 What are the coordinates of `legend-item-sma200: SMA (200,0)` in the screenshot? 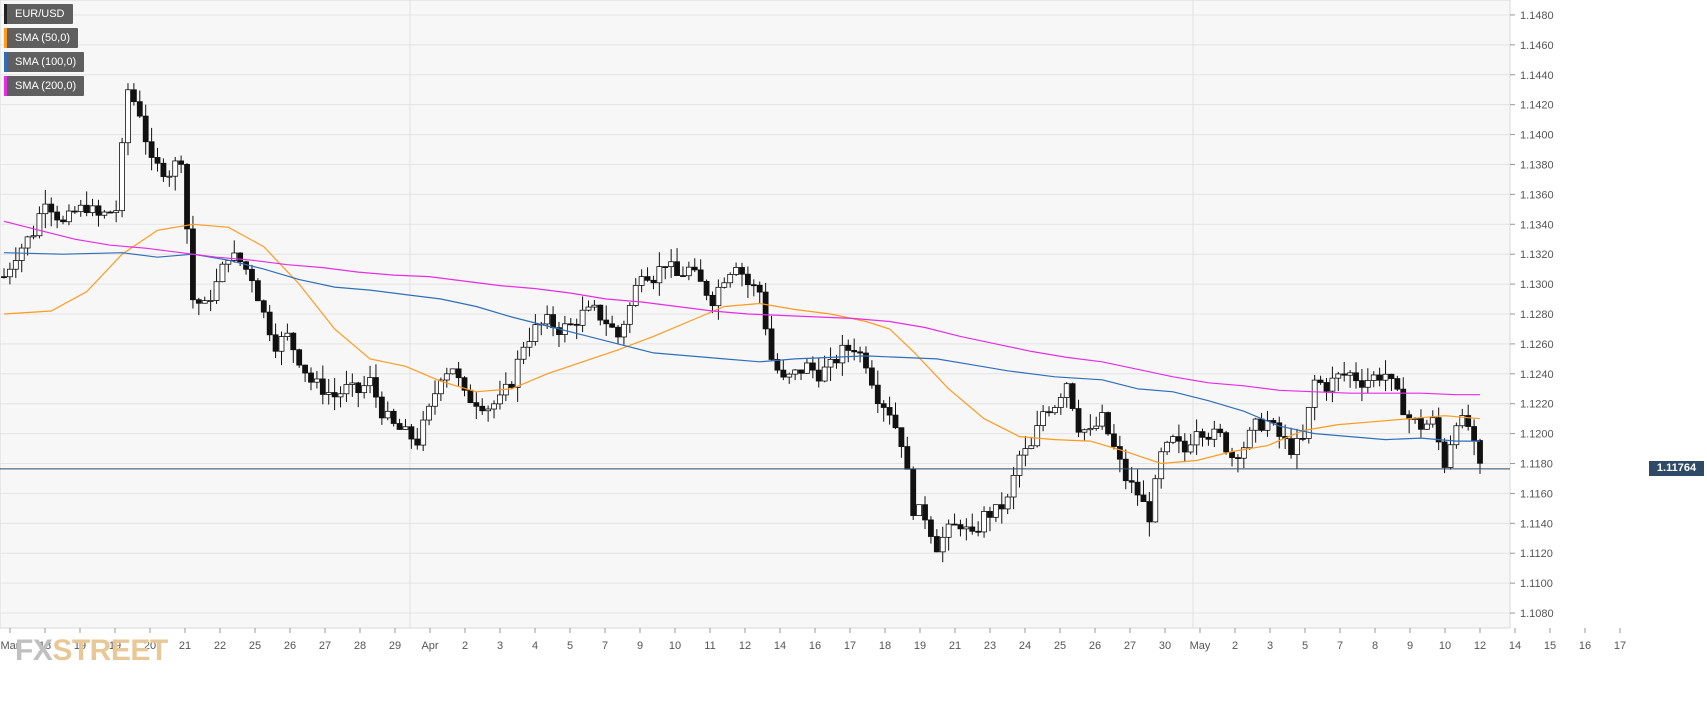 It's located at (44, 86).